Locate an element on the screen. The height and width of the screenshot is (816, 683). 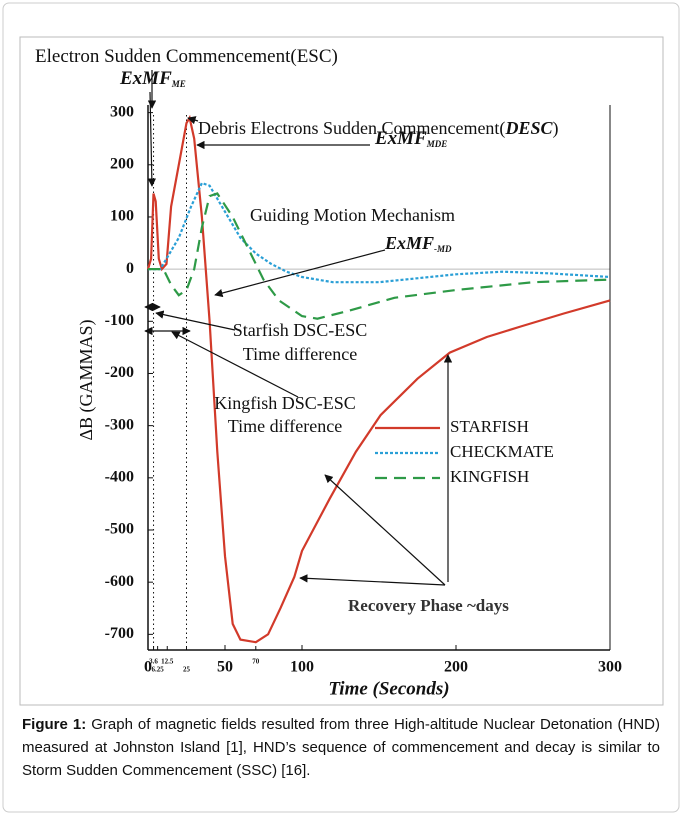
annotation: Kingfish DSC-ESC is located at coordinates (285, 403).